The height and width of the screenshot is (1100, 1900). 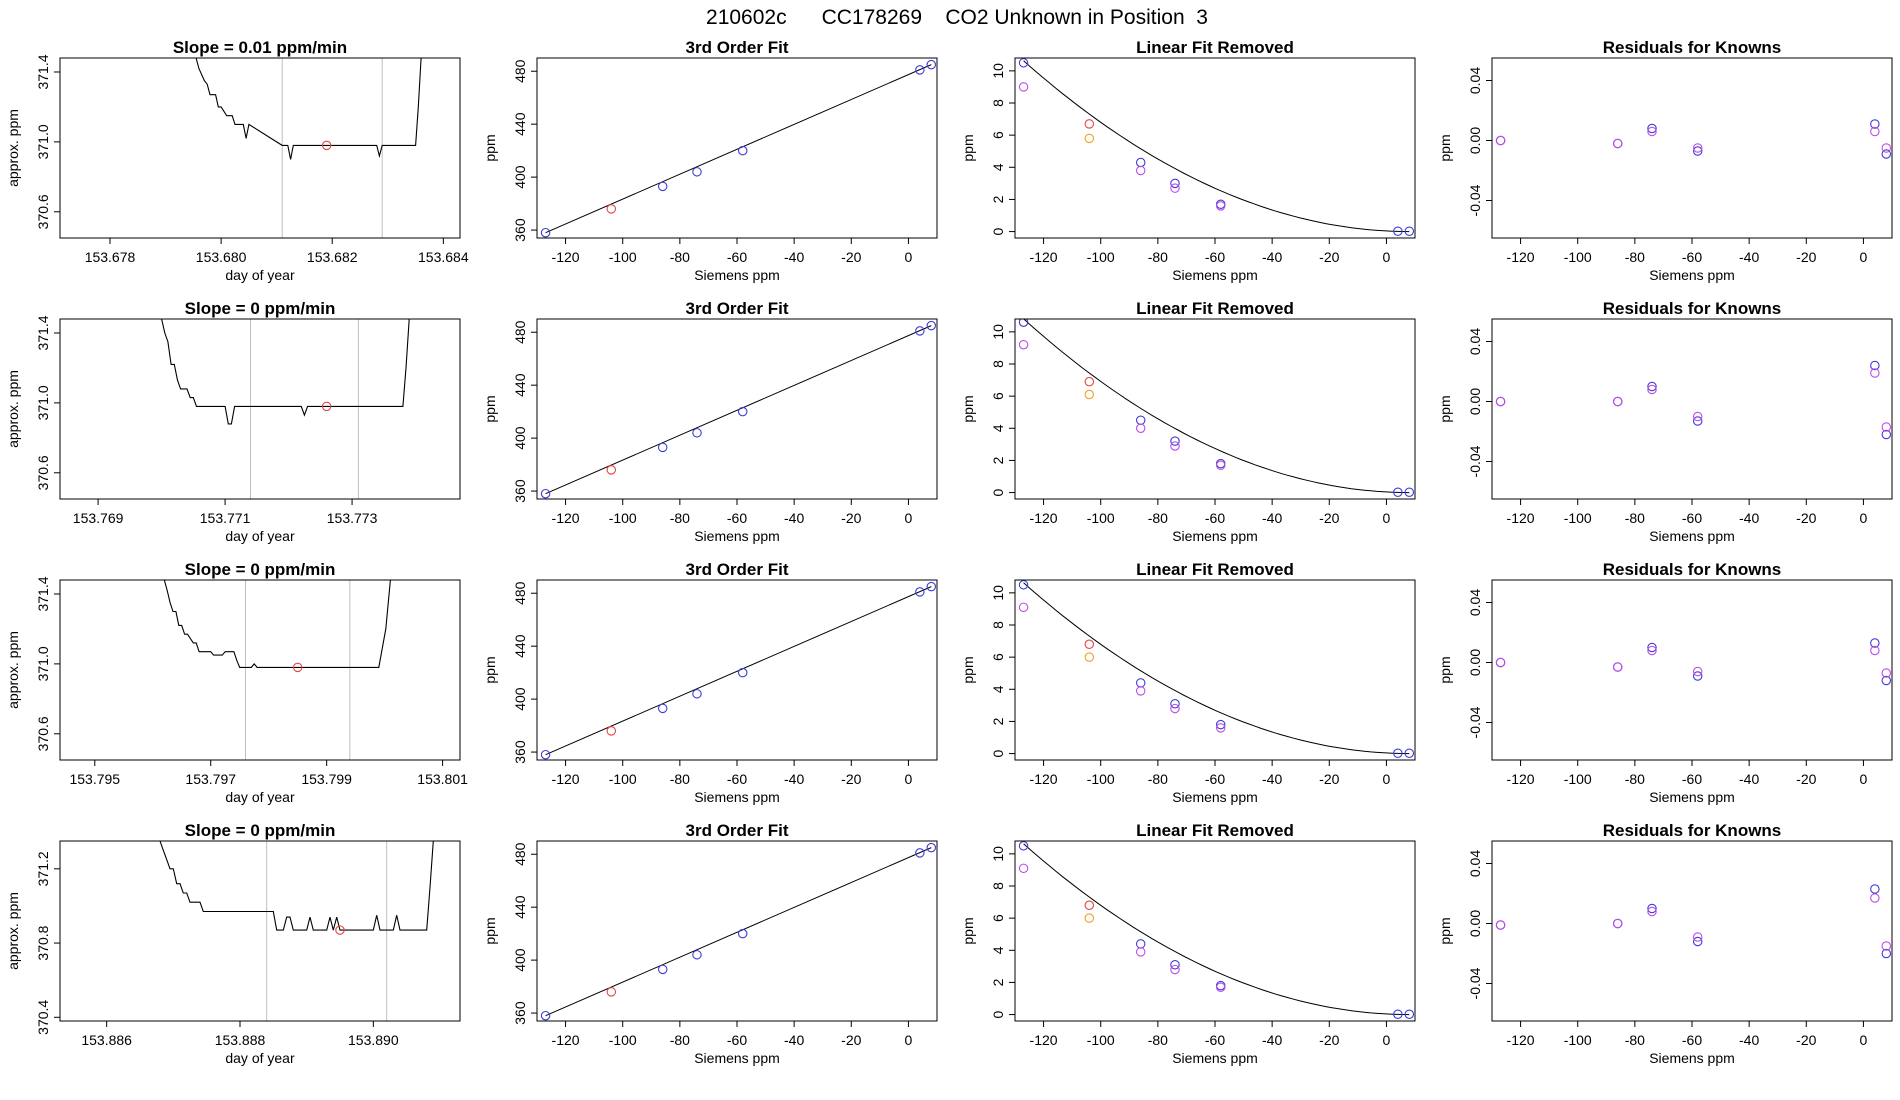 I want to click on y-tick-label: 0.04, so click(x=1475, y=602).